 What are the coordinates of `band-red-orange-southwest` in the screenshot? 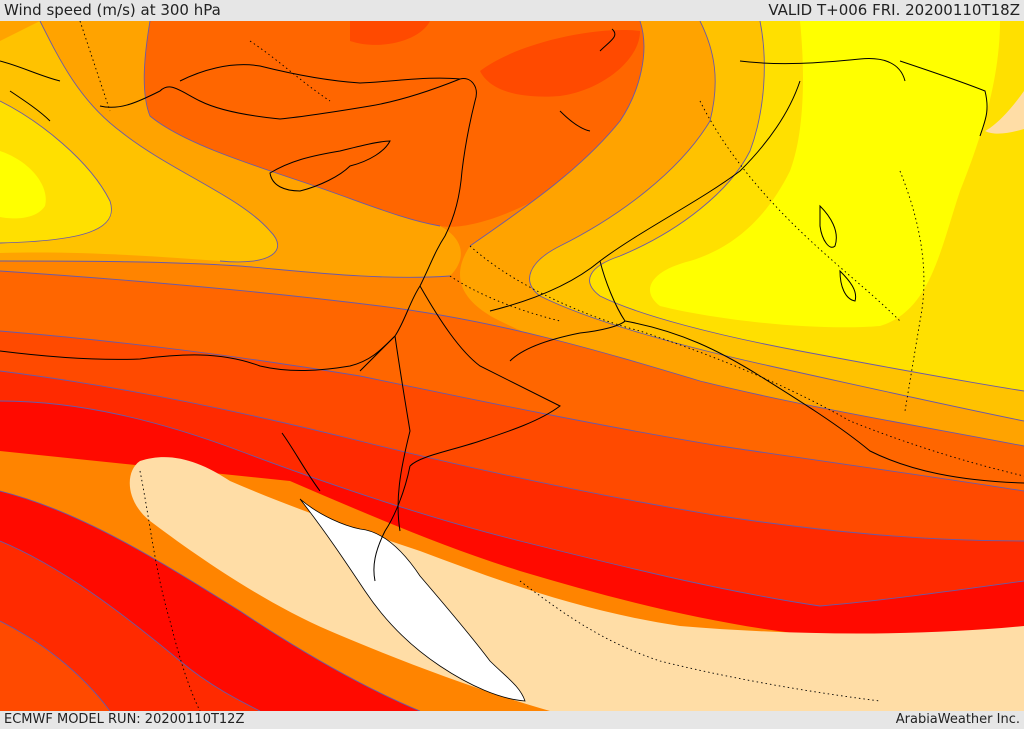 It's located at (55, 666).